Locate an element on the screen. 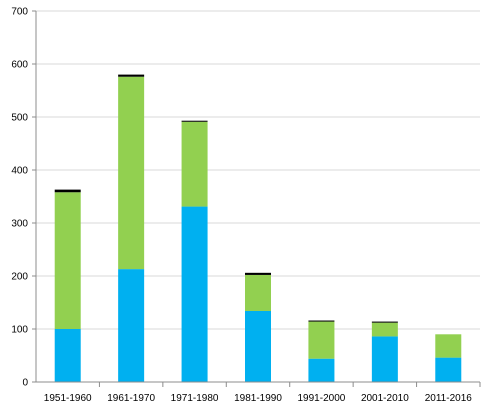 Image resolution: width=493 pixels, height=409 pixels. y-tick-label: 100 is located at coordinates (19, 330).